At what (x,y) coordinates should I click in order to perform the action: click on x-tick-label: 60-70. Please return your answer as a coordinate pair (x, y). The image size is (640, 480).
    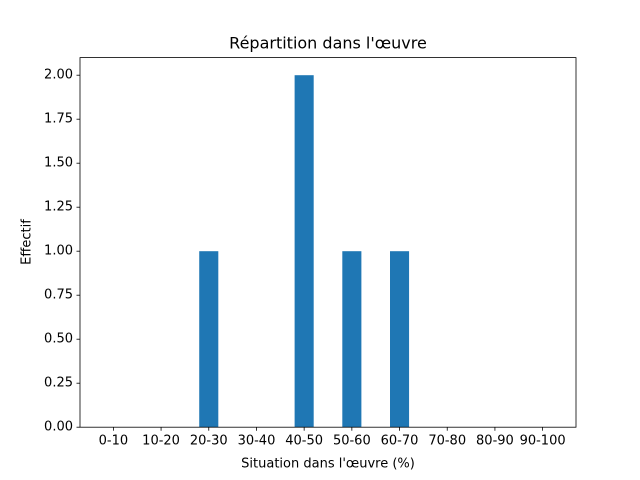
    Looking at the image, I should click on (400, 441).